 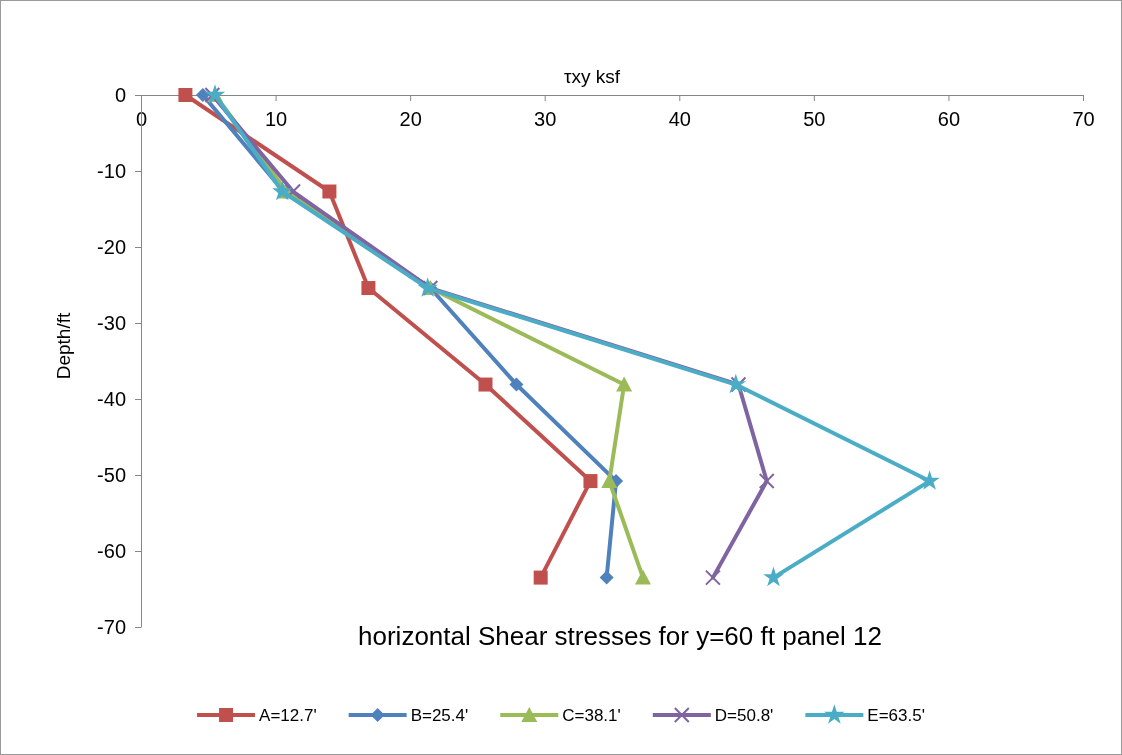 I want to click on y-tick-label: -70, so click(x=111, y=626).